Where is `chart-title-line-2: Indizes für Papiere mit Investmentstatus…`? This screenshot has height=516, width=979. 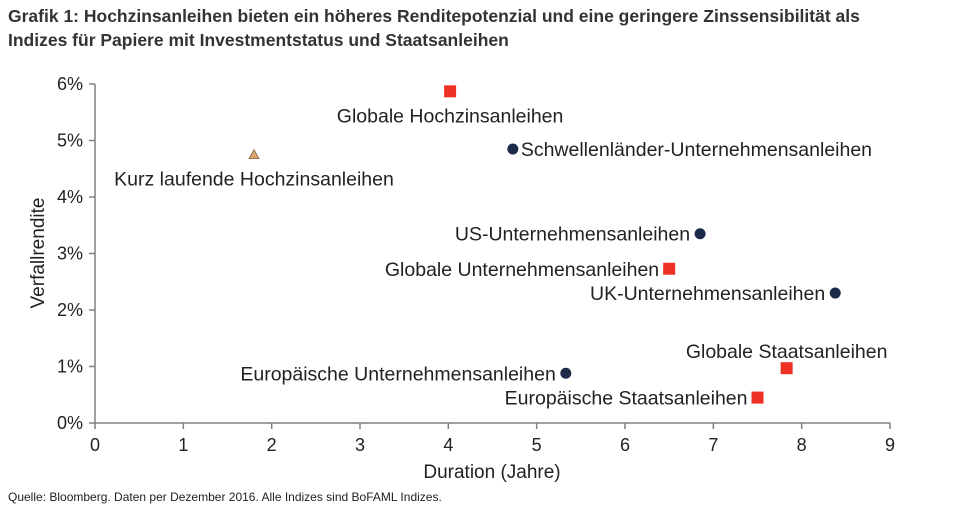
chart-title-line-2: Indizes für Papiere mit Investmentstatus… is located at coordinates (258, 40).